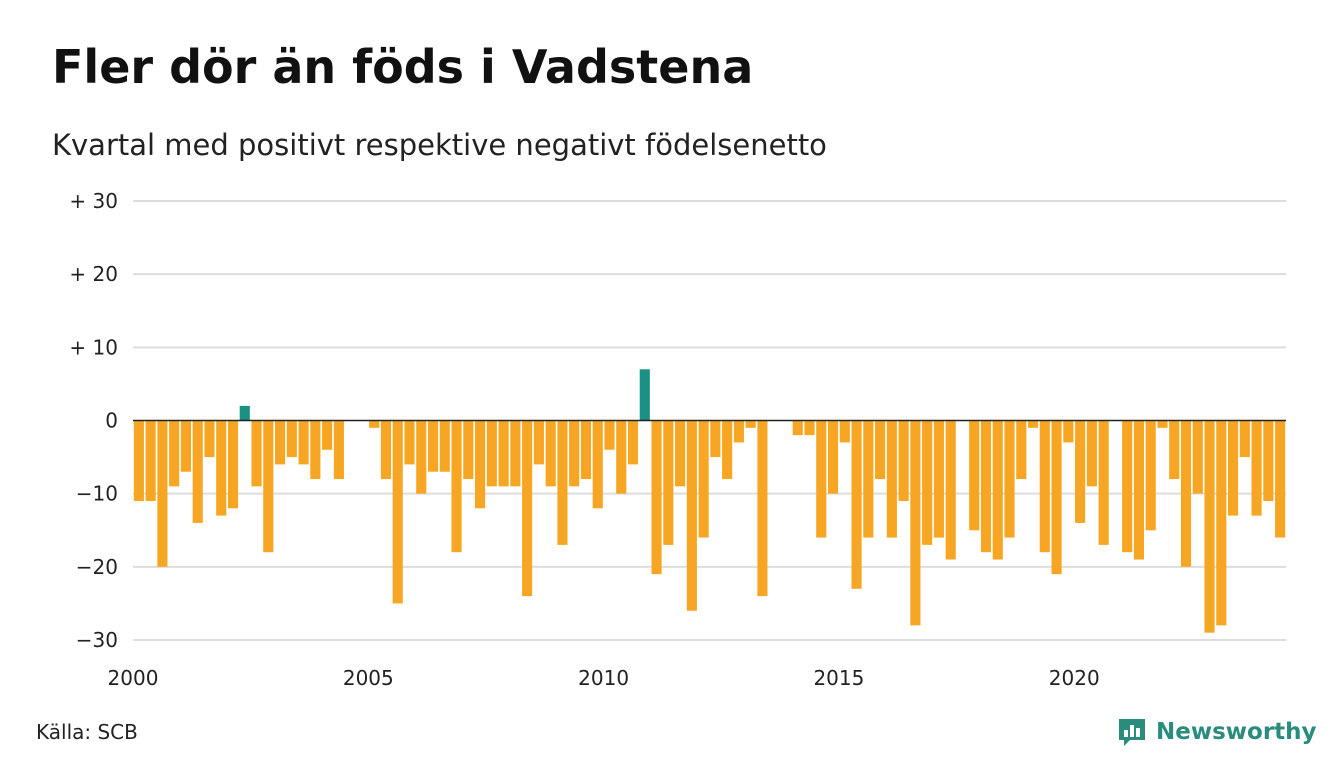  What do you see at coordinates (97, 494) in the screenshot?
I see `y-tick-label: −10` at bounding box center [97, 494].